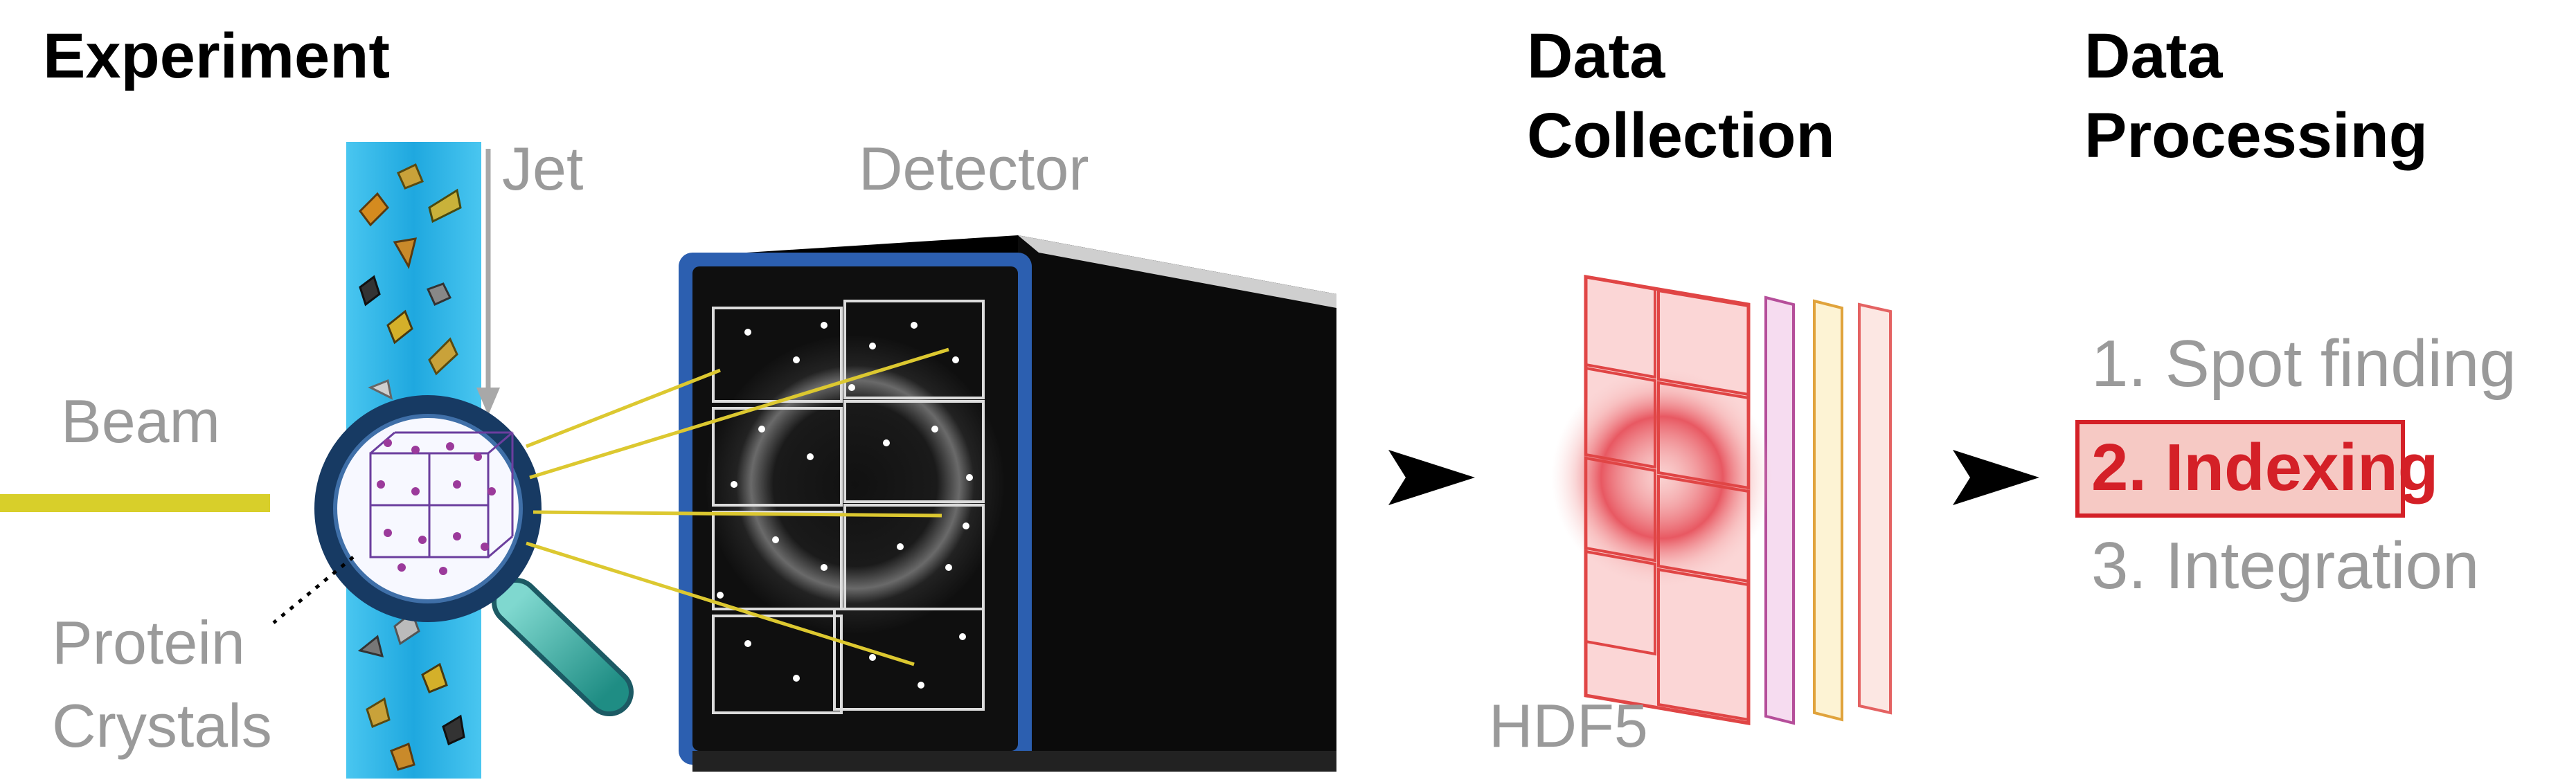  I want to click on crystal-lattice, so click(442, 495).